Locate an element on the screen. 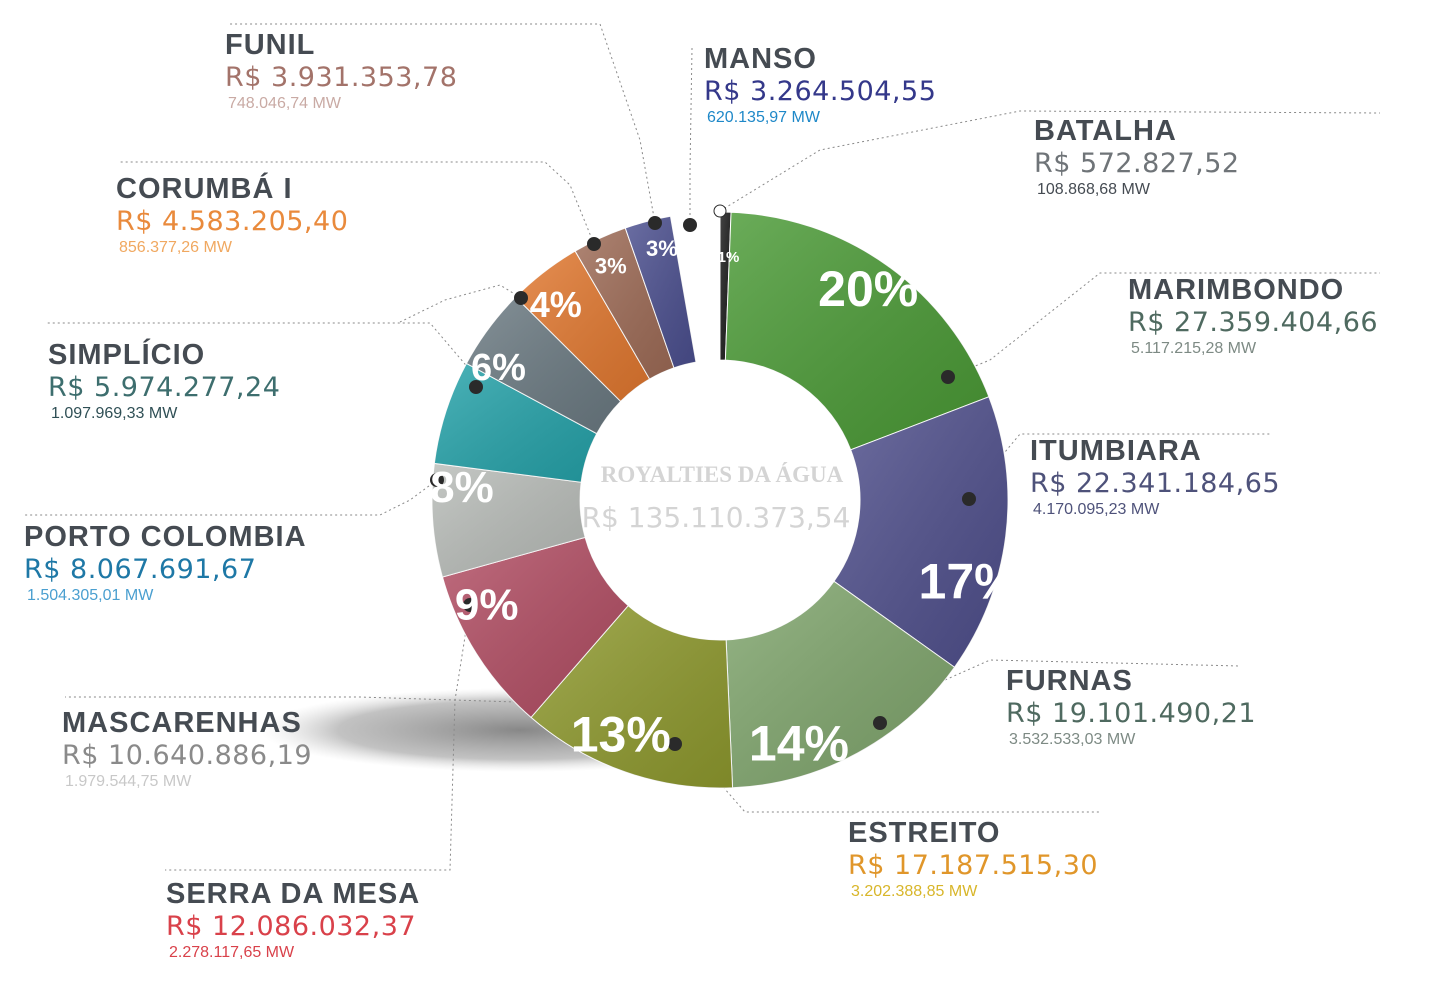 The width and height of the screenshot is (1443, 993). slice-label-batalha: BATALHA R$ 572.827,52 108.868,68 MW is located at coordinates (1137, 157).